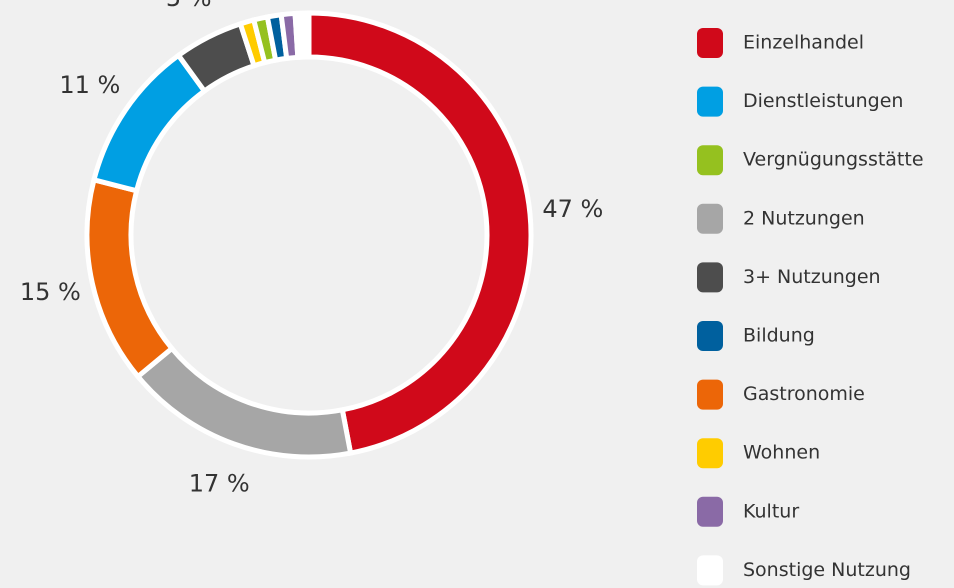  What do you see at coordinates (804, 394) in the screenshot?
I see `legend-label: Gastronomie` at bounding box center [804, 394].